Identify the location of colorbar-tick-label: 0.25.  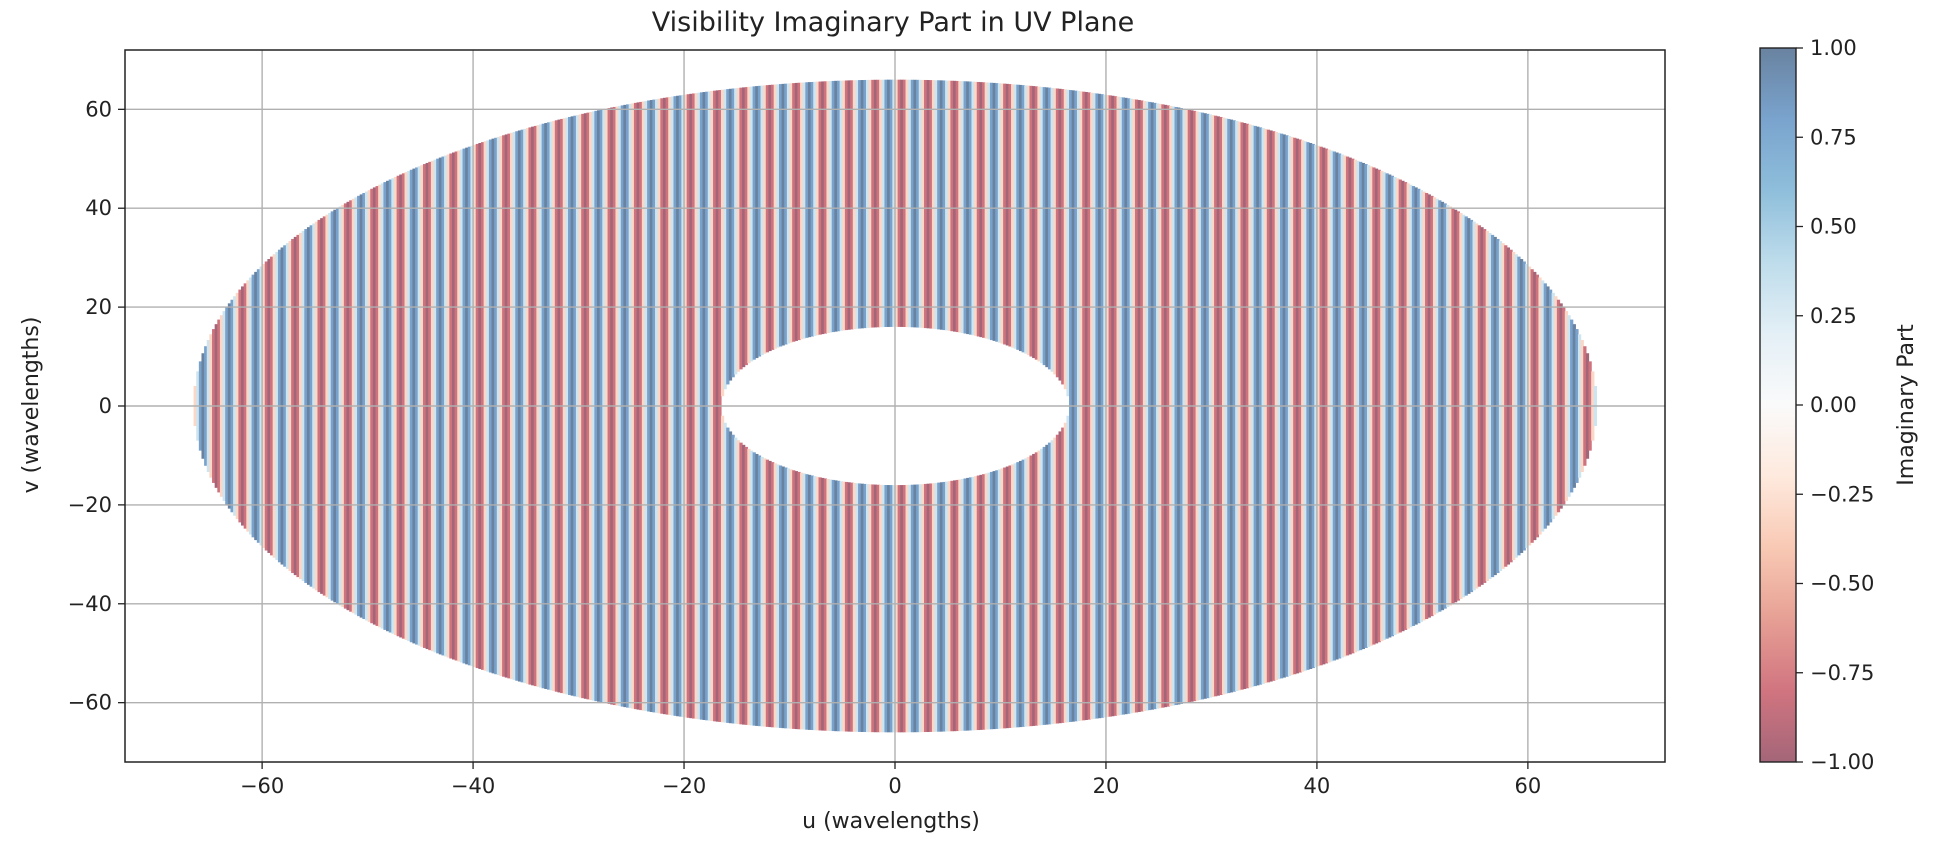
(1833, 316).